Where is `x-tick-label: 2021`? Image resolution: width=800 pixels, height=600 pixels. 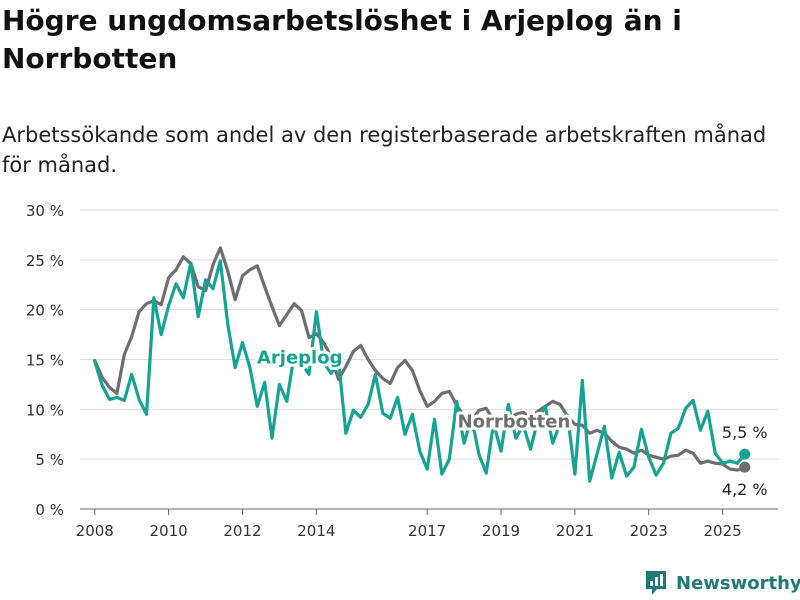
x-tick-label: 2021 is located at coordinates (575, 531).